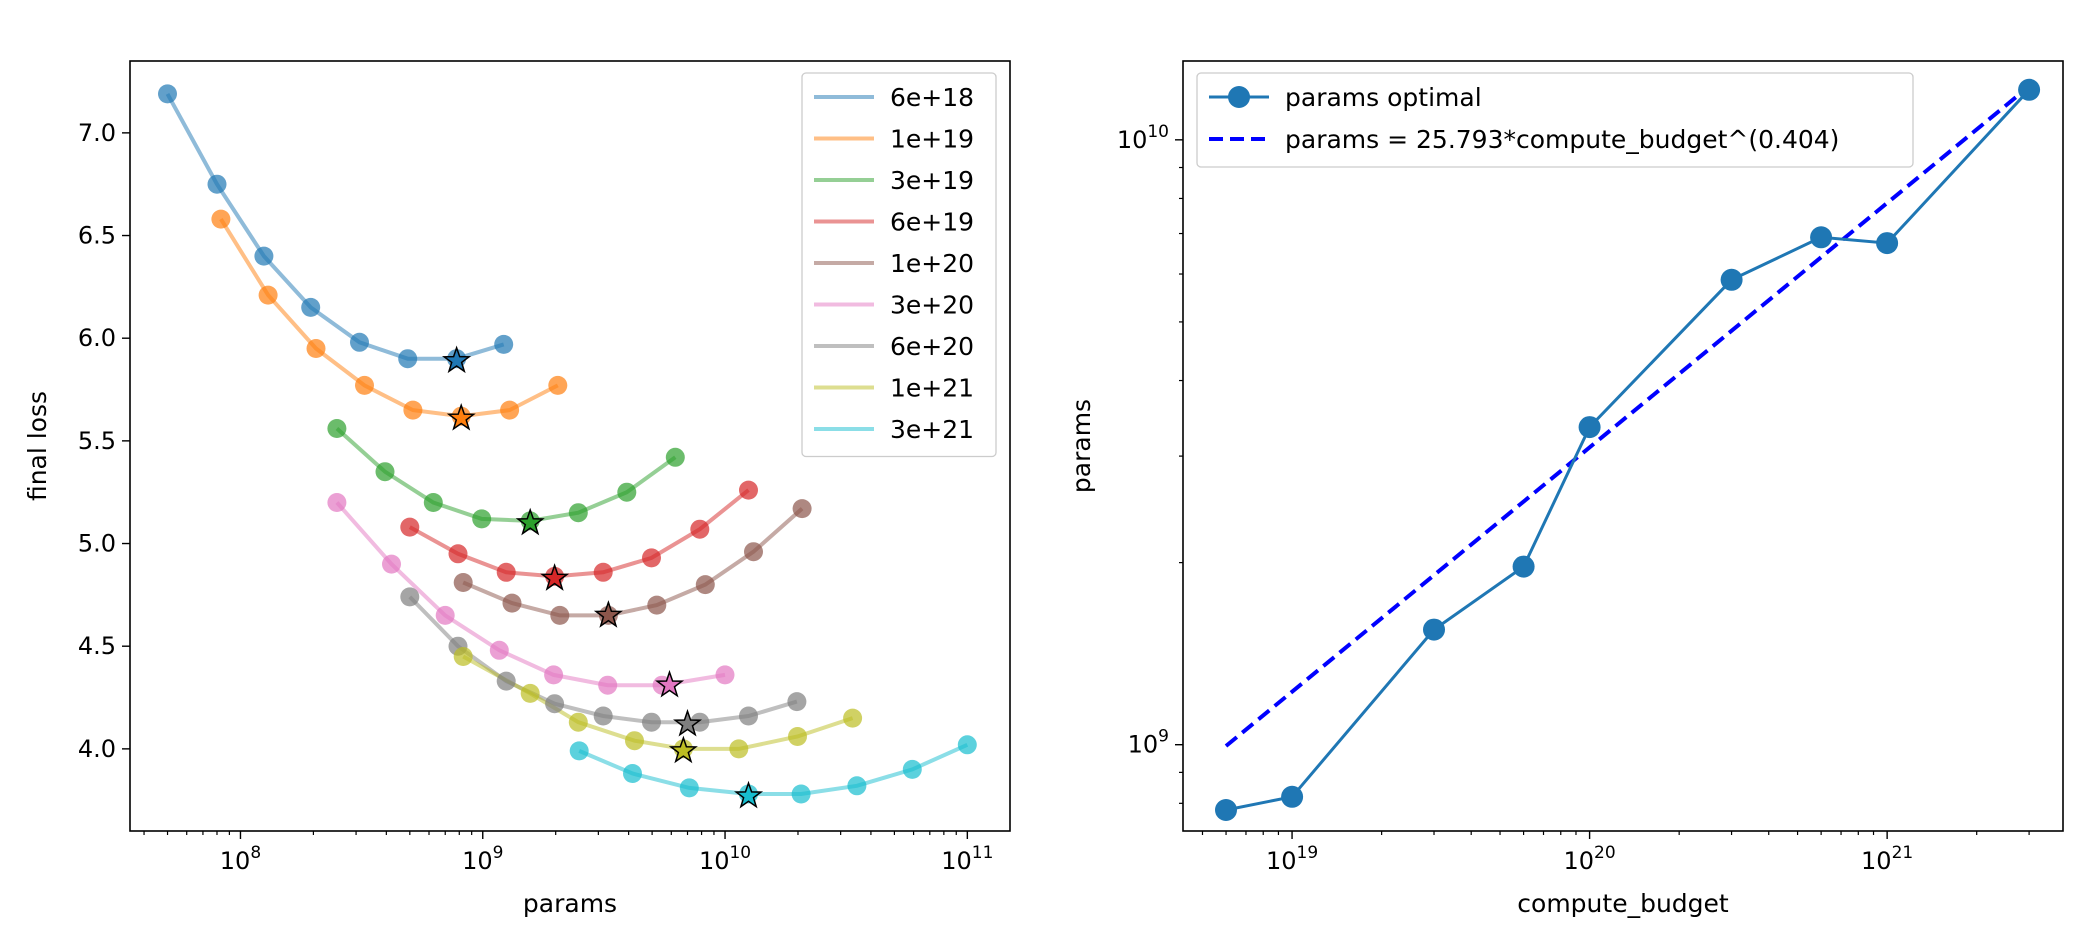 The width and height of the screenshot is (2088, 930). What do you see at coordinates (1562, 139) in the screenshot?
I see `legend-entry-fit: params = 25.793*compute_budget^(0.404)` at bounding box center [1562, 139].